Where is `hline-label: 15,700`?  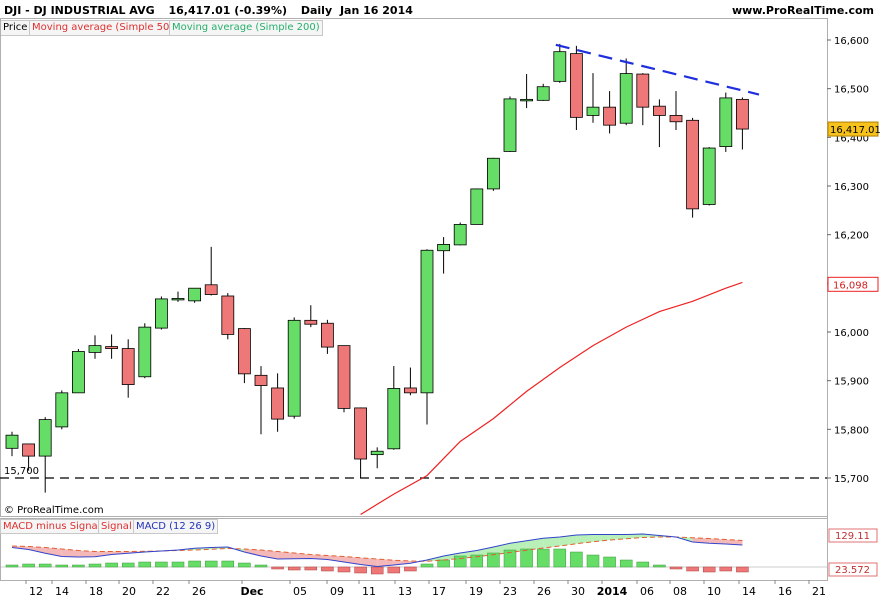 hline-label: 15,700 is located at coordinates (21, 471).